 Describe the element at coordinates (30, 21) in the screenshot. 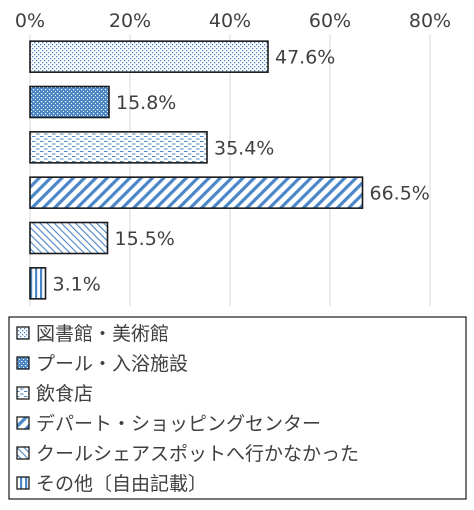

I see `x-tick-label: 0%` at that location.